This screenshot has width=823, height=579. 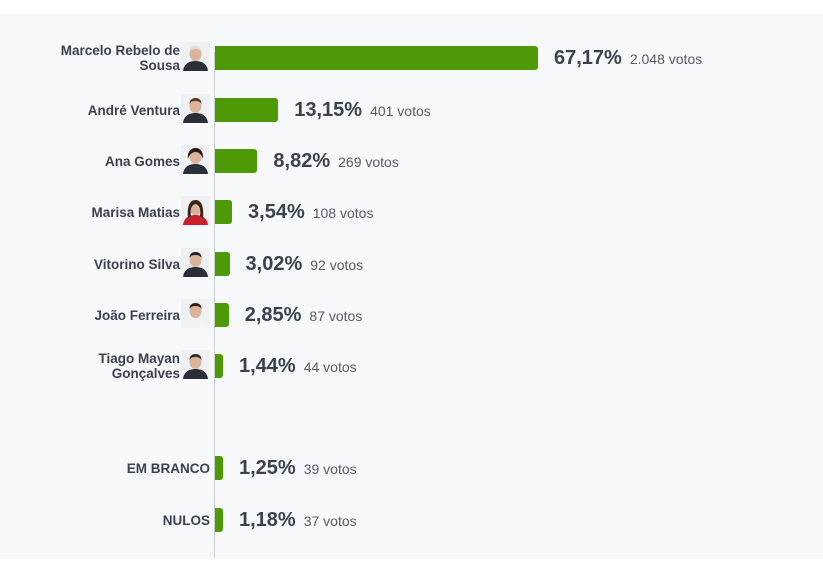 What do you see at coordinates (214, 305) in the screenshot?
I see `chart-axis-line` at bounding box center [214, 305].